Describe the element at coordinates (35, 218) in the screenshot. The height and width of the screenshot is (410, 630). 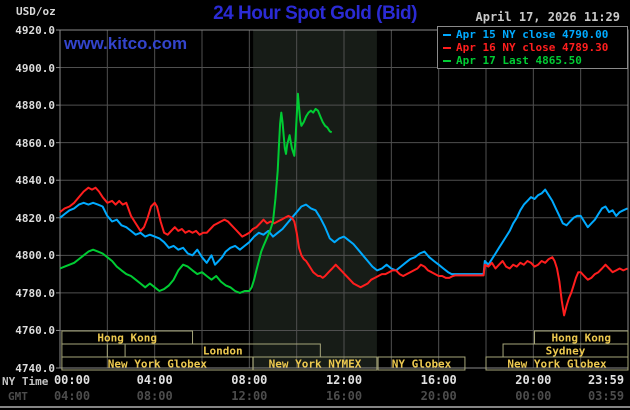
I see `y-axis-label: 4820.0` at that location.